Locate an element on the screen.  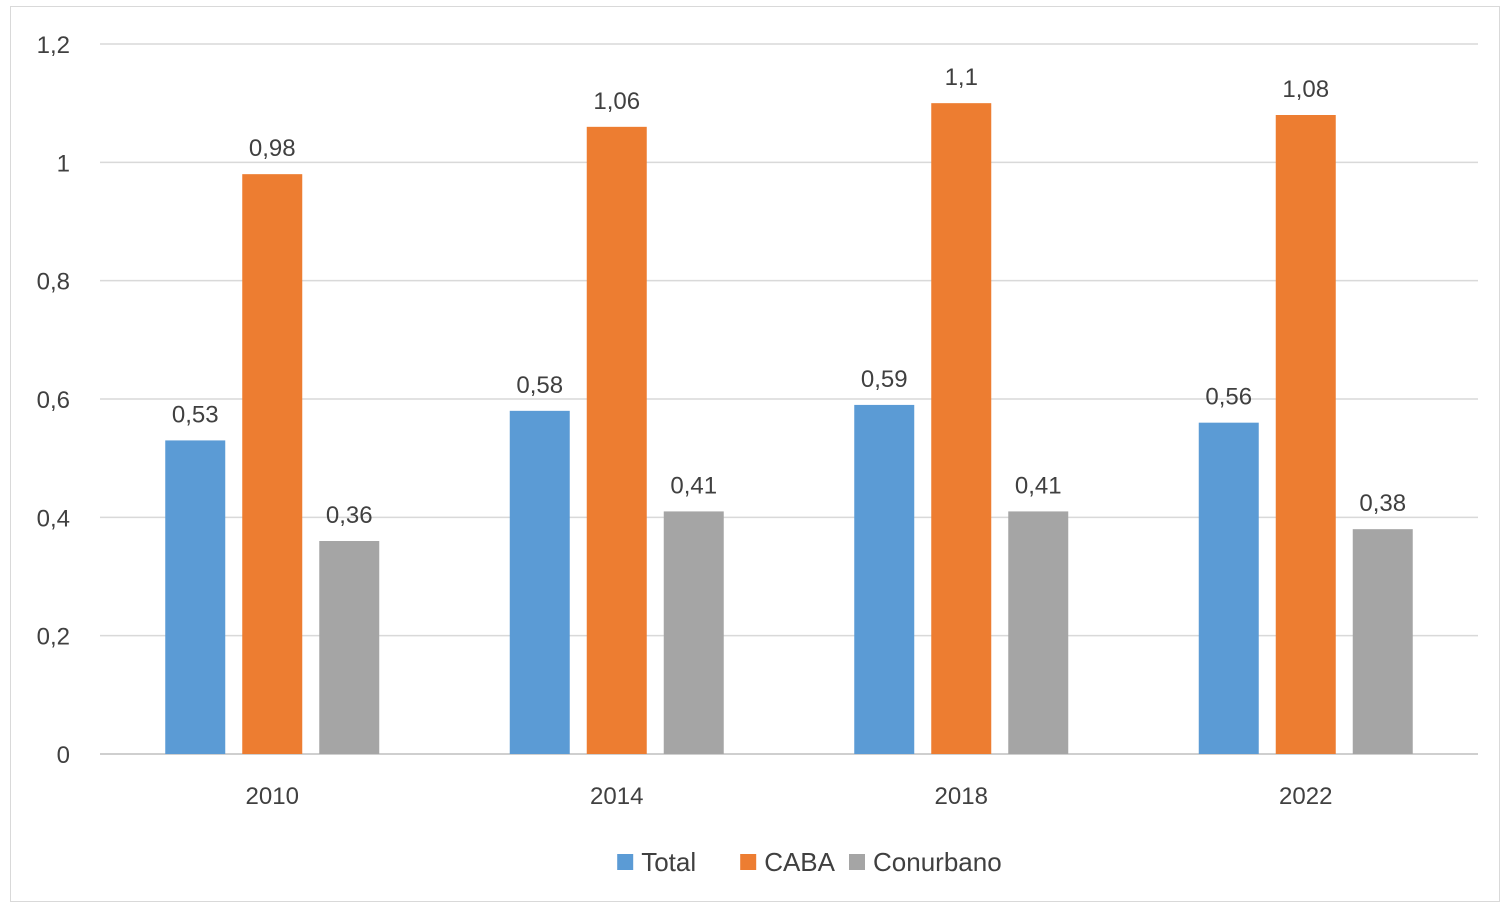
y-axis-ticks: 0 0,2 0,4 0,6 0,8 1 1,2 is located at coordinates (53, 400).